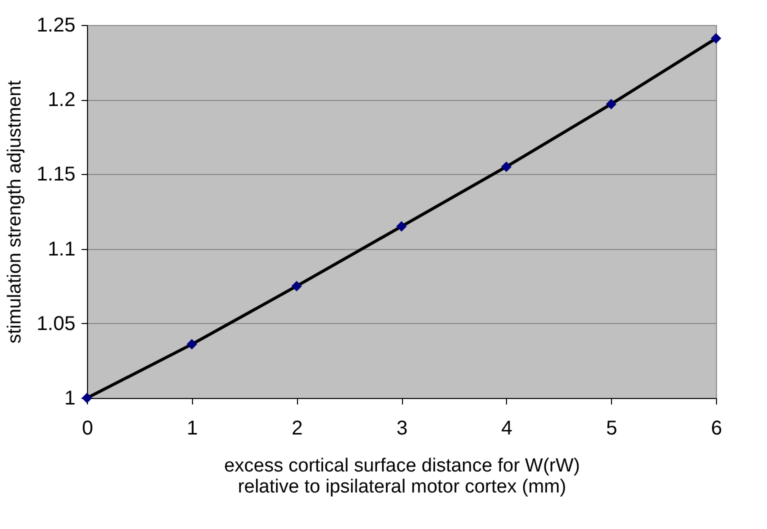 This screenshot has height=529, width=767. Describe the element at coordinates (62, 249) in the screenshot. I see `y-tick-label: 1.1` at that location.